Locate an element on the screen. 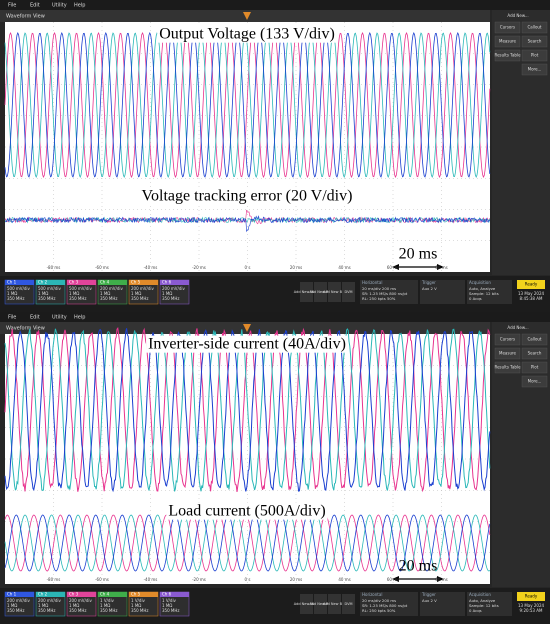 Image resolution: width=550 pixels, height=624 pixels. date-time: 9:20:53 AM is located at coordinates (531, 610).